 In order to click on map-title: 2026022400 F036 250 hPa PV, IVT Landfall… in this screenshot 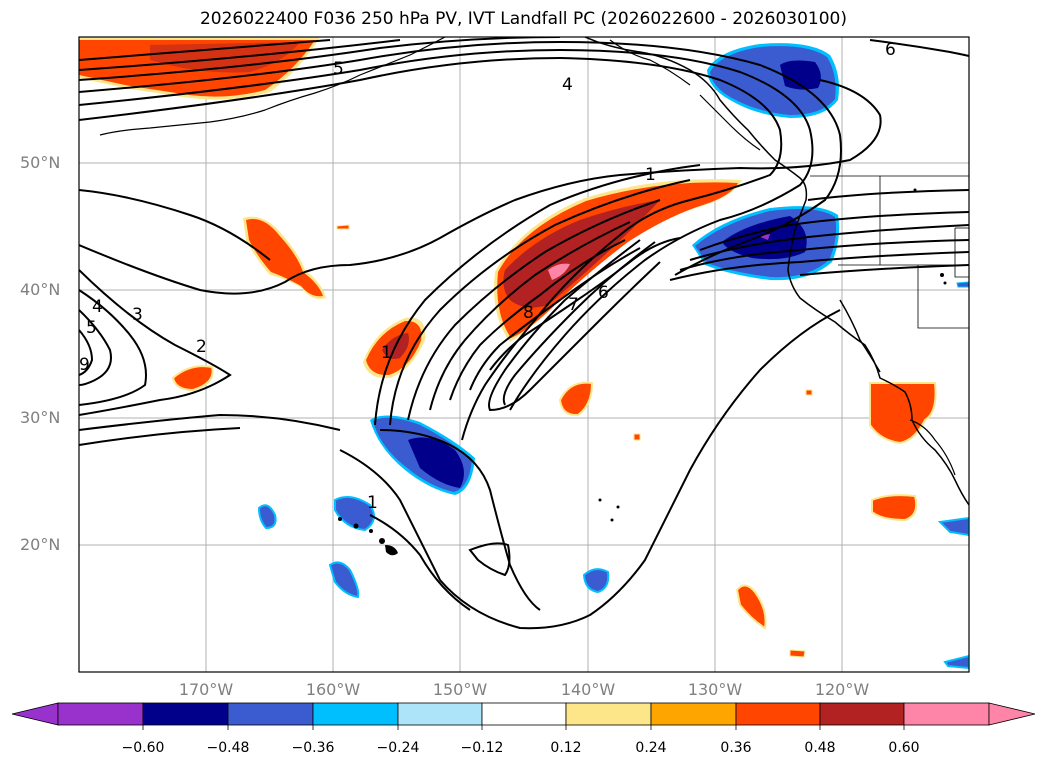, I will do `click(523, 19)`.